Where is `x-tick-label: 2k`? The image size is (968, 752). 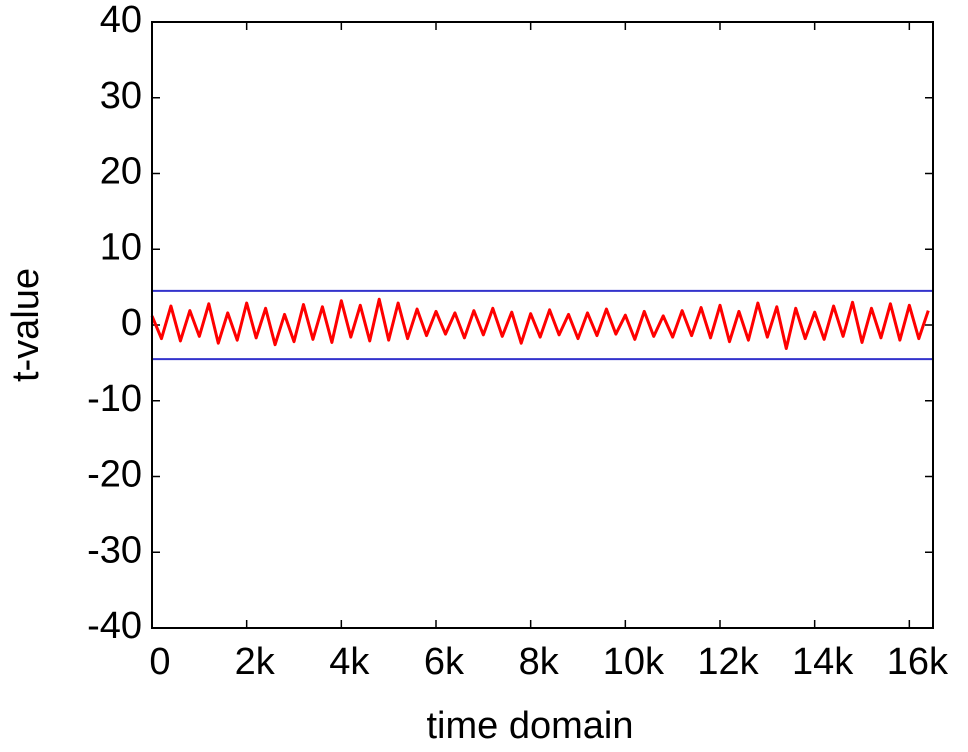
x-tick-label: 2k is located at coordinates (255, 662).